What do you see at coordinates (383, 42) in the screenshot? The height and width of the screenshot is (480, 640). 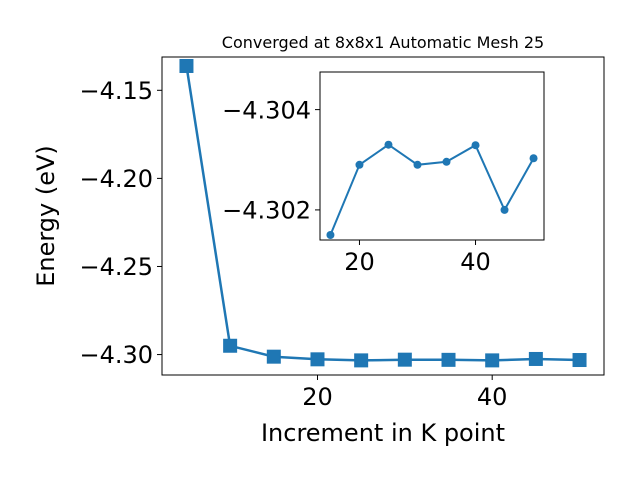 I see `chart-title: Converged at 8x8x1 Automatic Mesh 25` at bounding box center [383, 42].